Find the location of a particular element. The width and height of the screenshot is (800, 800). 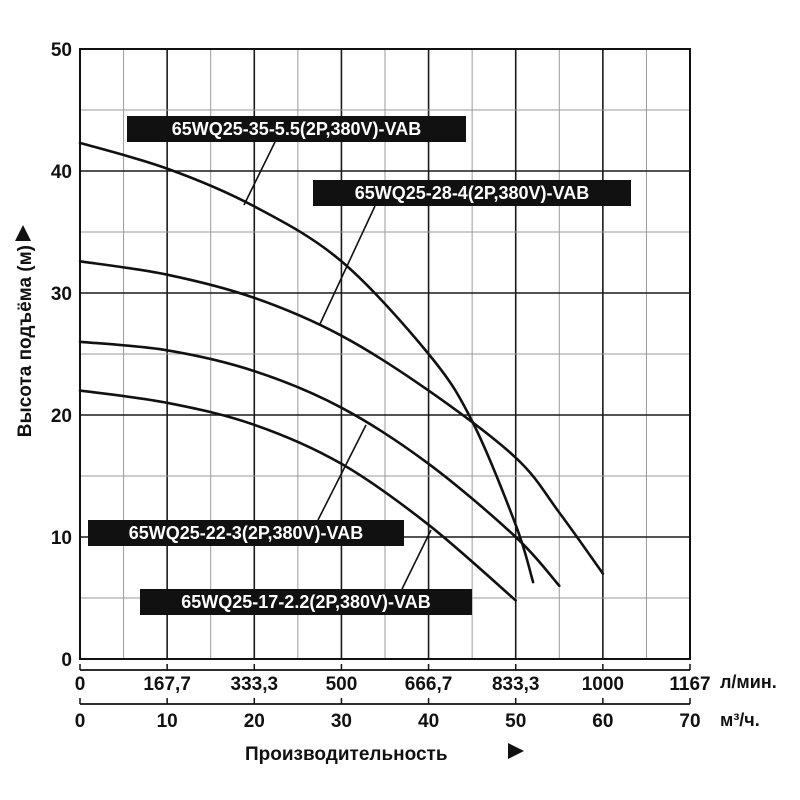

y-tick-label: 30 is located at coordinates (61, 294).